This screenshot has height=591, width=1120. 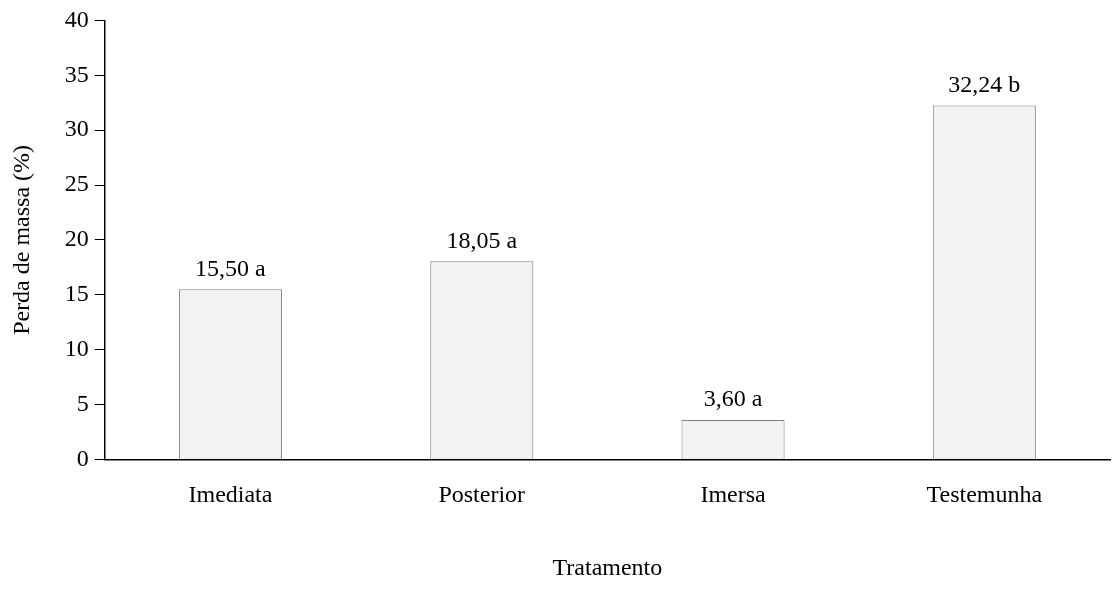 I want to click on data-label: 15,50 a, so click(x=231, y=267).